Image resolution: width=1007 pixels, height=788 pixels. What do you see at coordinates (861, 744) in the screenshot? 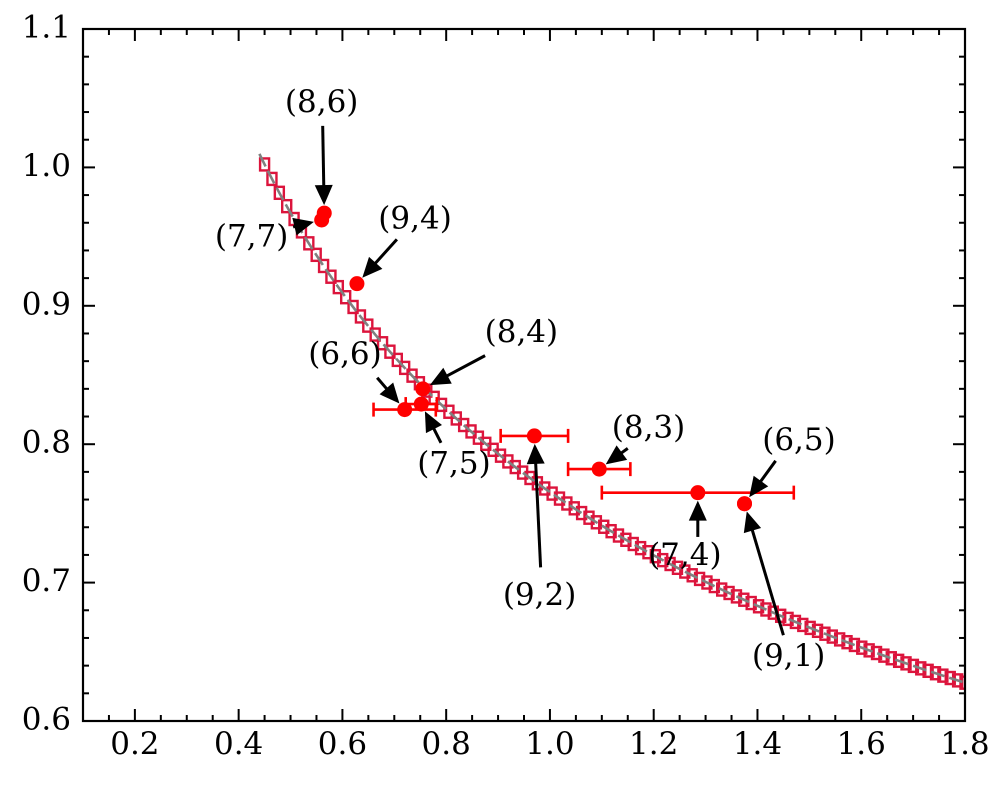
I see `x-tick-label: 1.6` at bounding box center [861, 744].